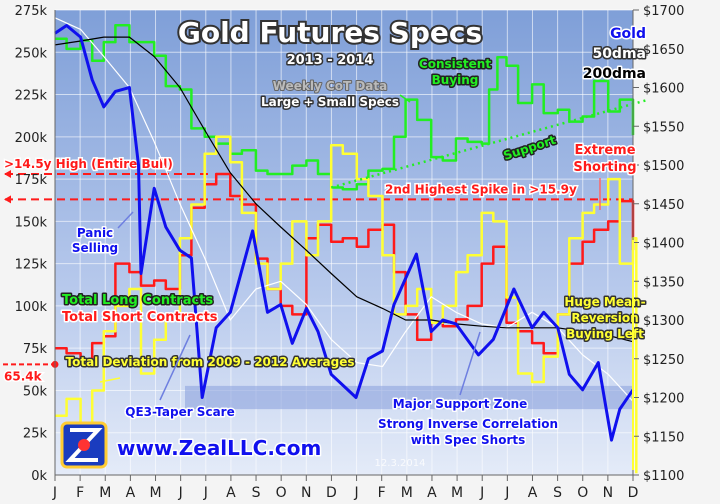  Describe the element at coordinates (400, 463) in the screenshot. I see `date-stamp: 12.3.2014` at that location.